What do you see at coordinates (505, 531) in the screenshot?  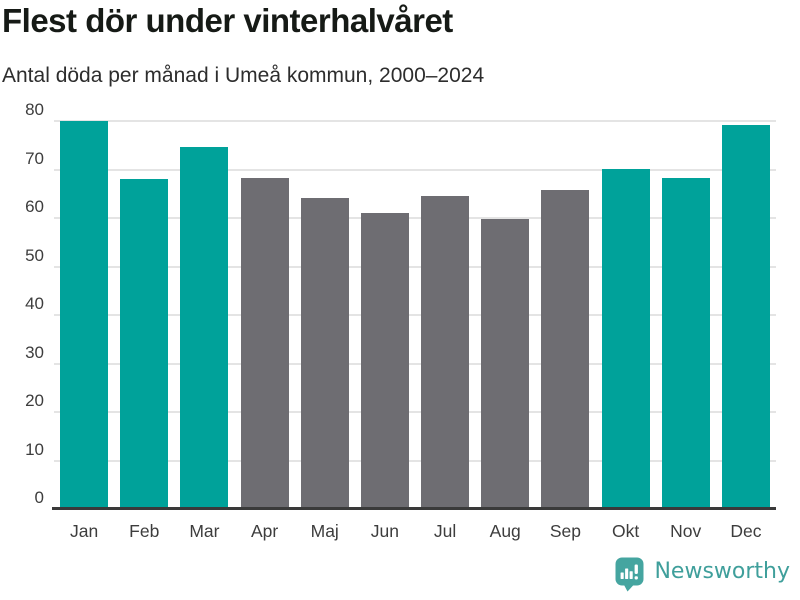 I see `x-tick-label-aug: Aug` at bounding box center [505, 531].